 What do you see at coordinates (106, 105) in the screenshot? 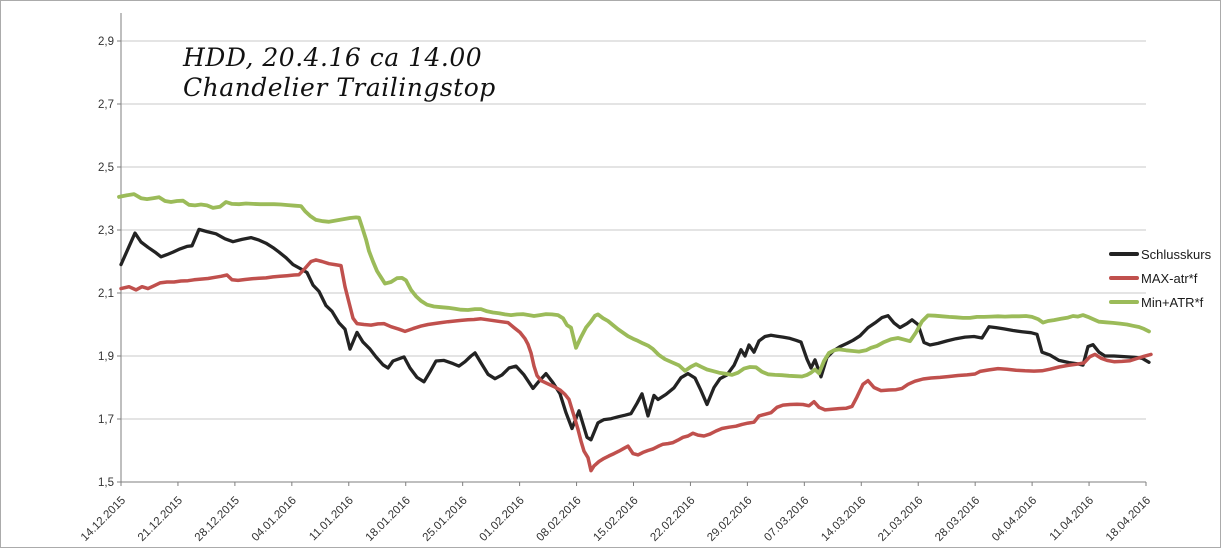
I see `y-tick-label: 2,7` at bounding box center [106, 105].